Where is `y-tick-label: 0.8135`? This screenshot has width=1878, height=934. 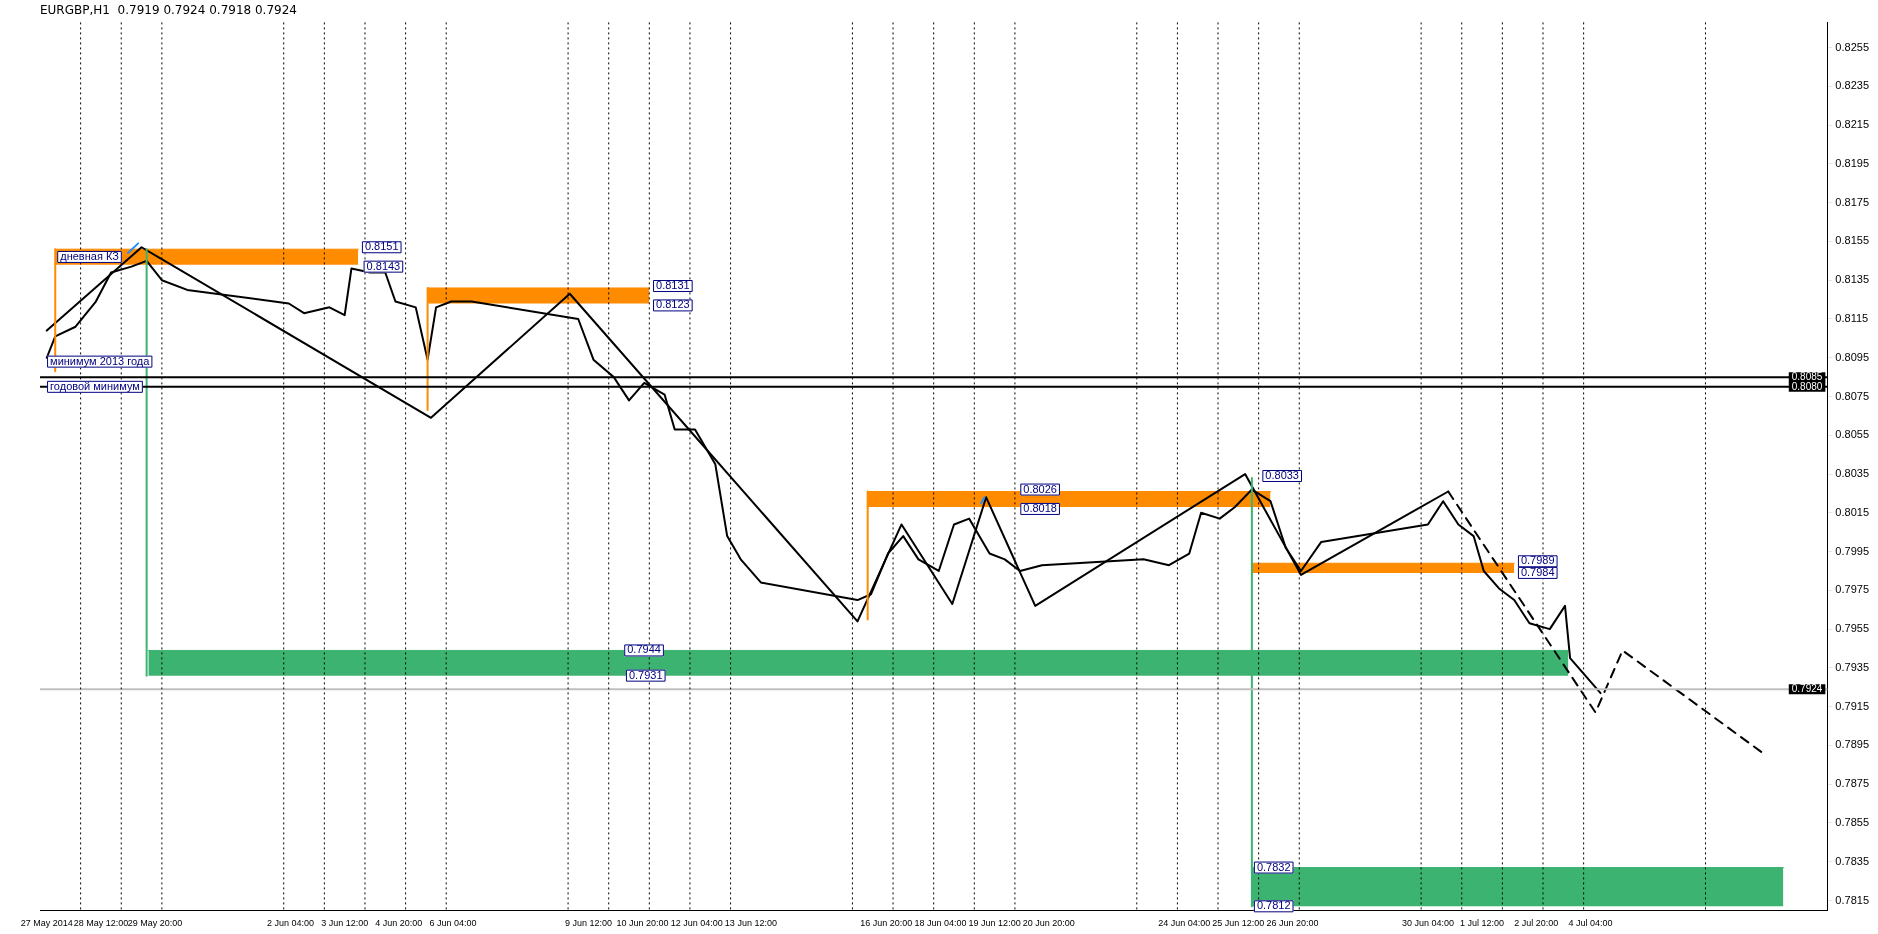
y-tick-label: 0.8135 is located at coordinates (1852, 279).